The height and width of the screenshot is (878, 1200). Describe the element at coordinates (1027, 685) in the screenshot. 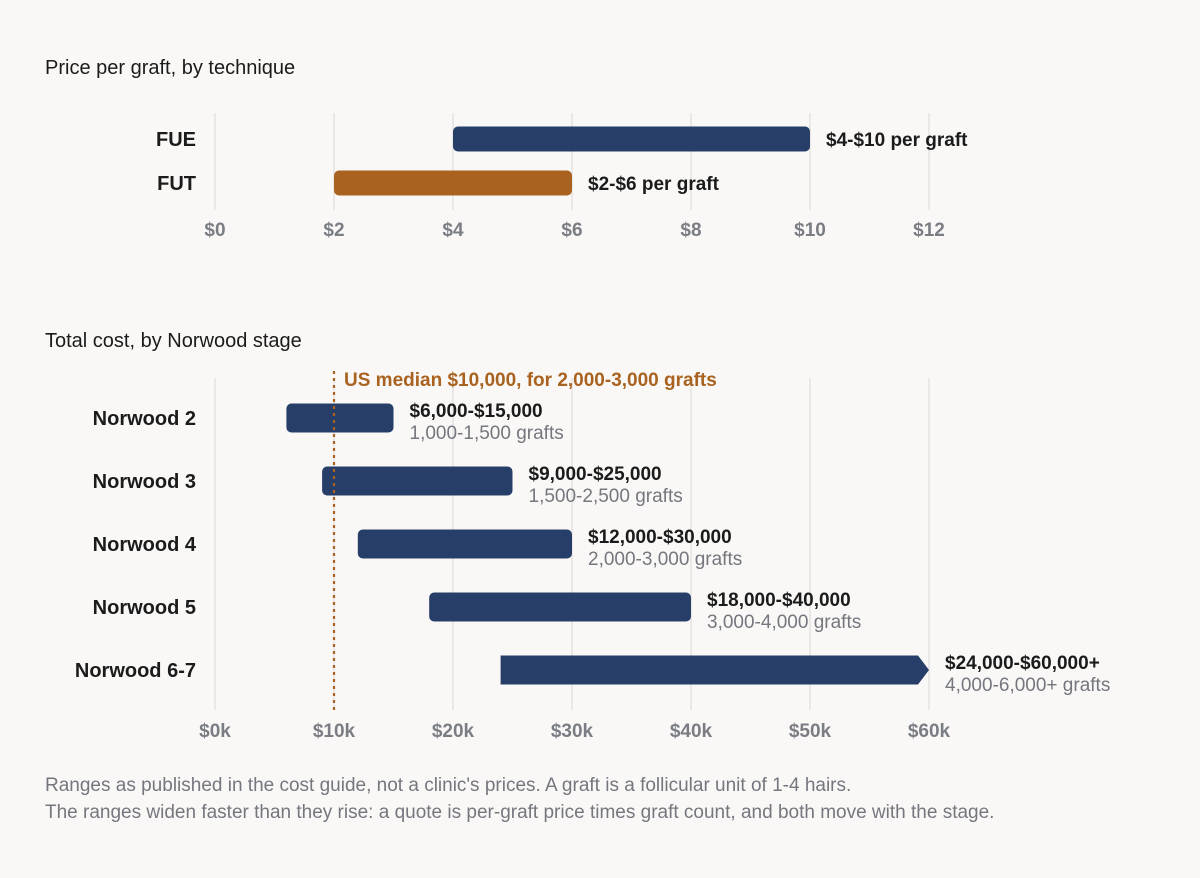

I see `graft-count-label: 4,000-6,000+ grafts` at that location.